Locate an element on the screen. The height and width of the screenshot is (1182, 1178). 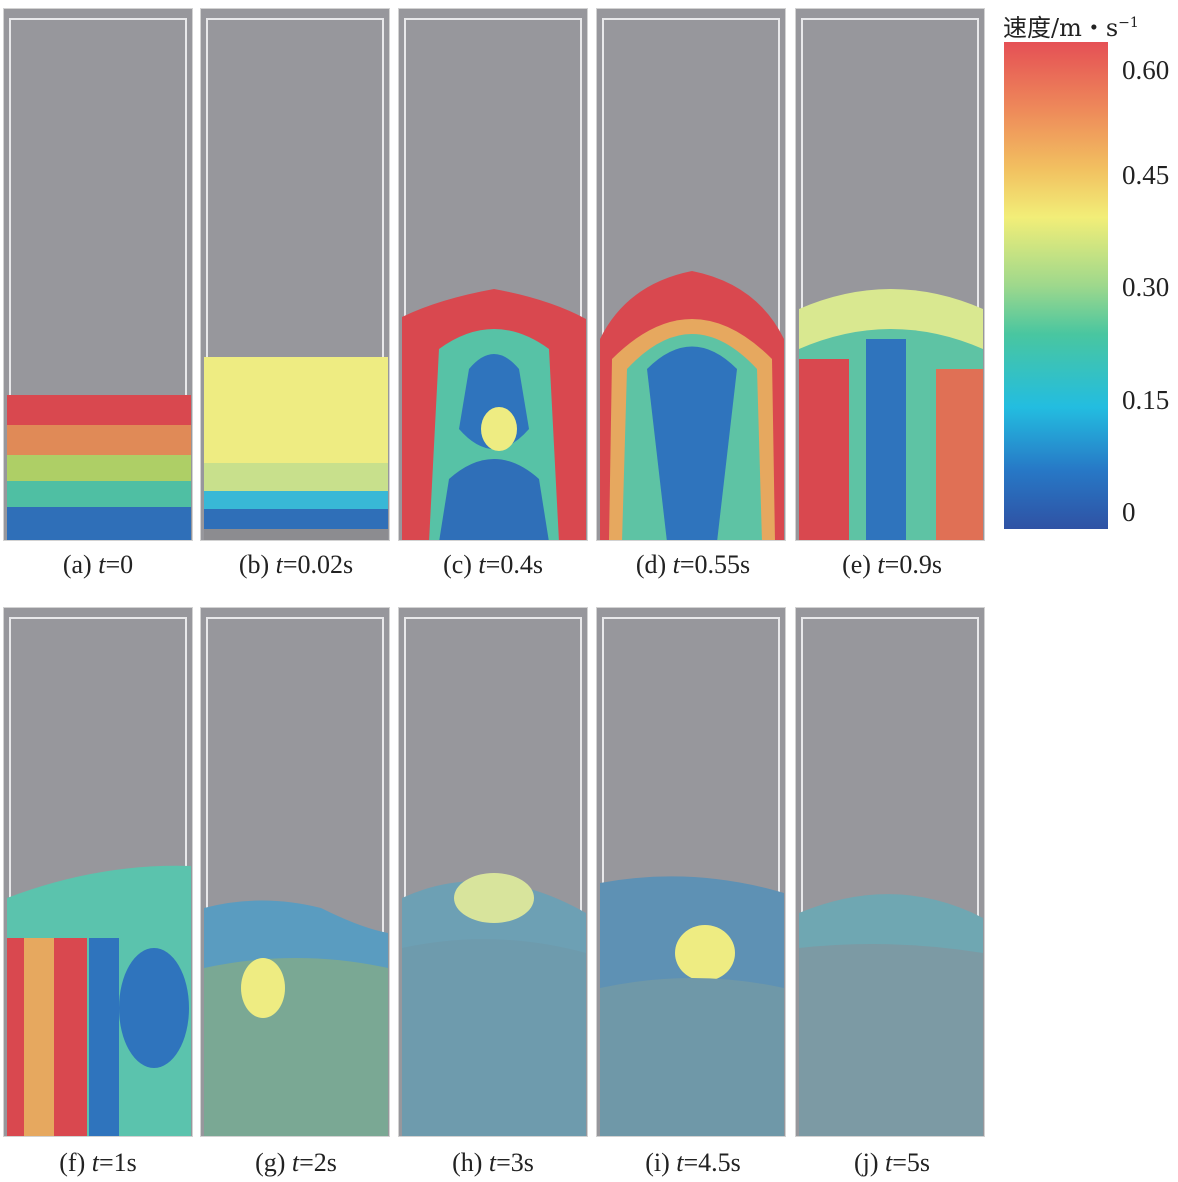
particle-bed-d is located at coordinates (692, 405).